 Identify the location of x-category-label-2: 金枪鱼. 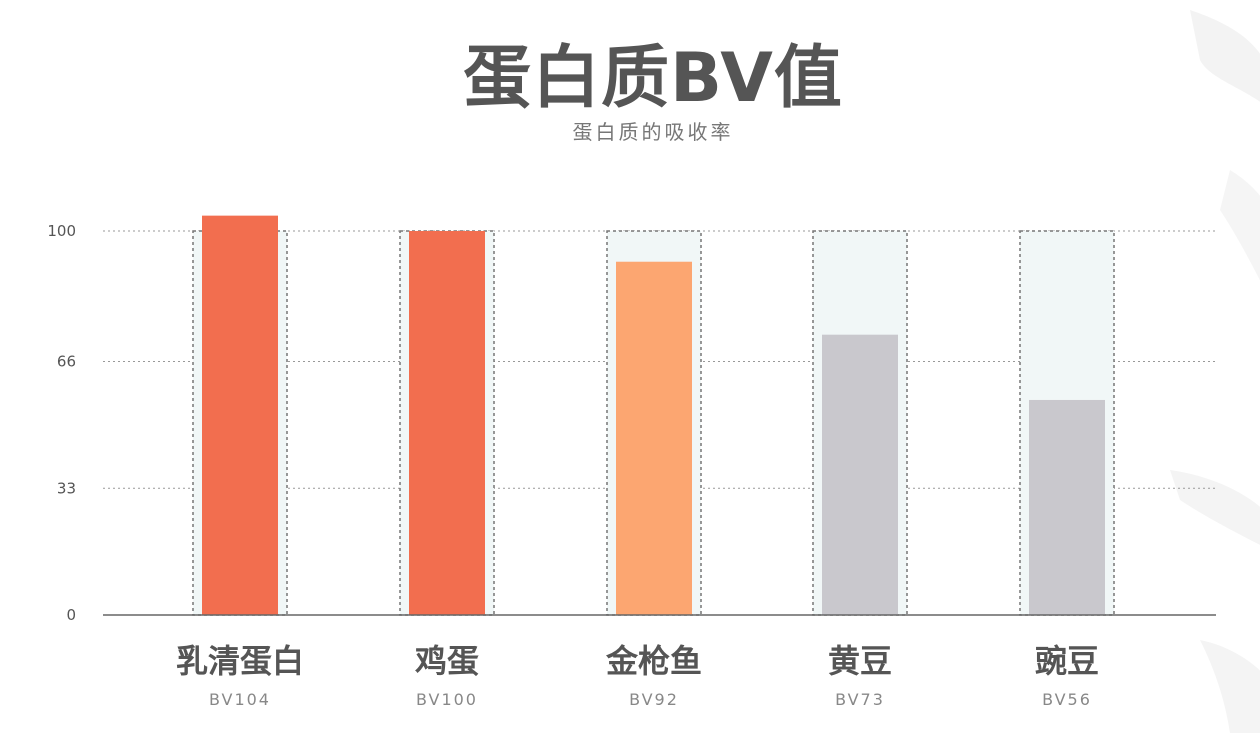
(653, 661).